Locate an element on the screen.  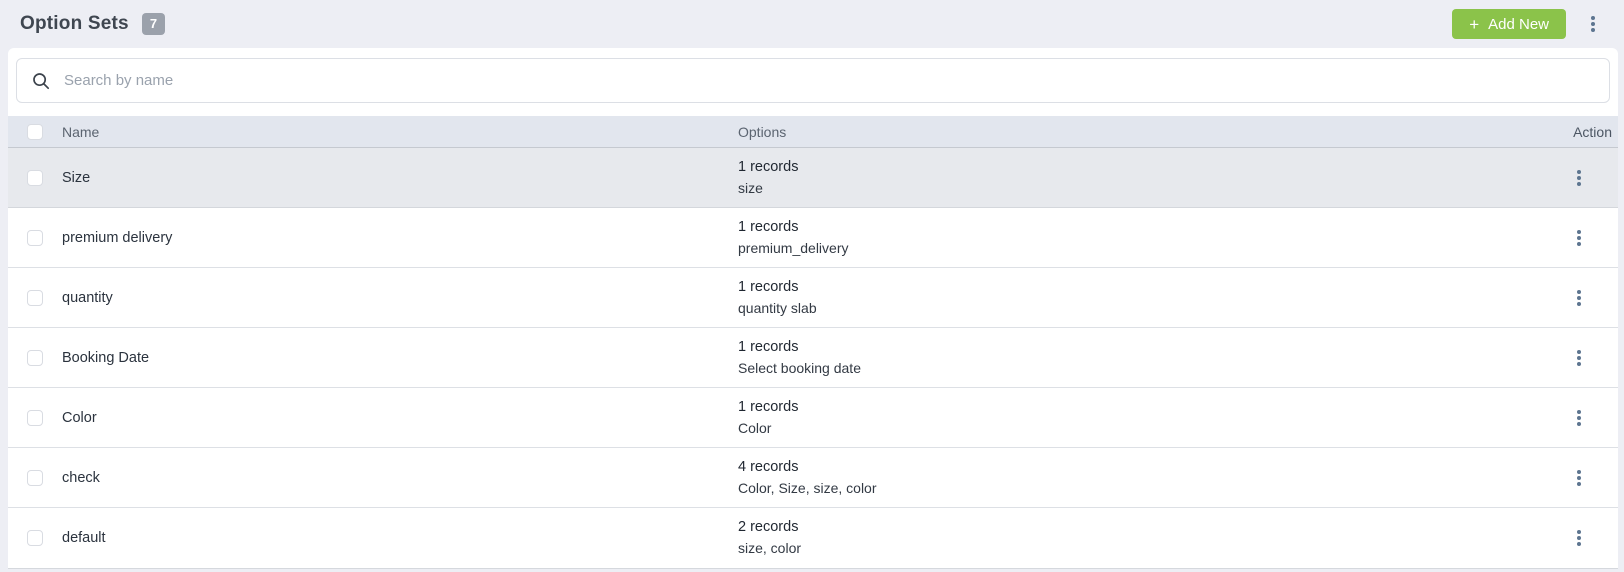
options-list: quantity slab is located at coordinates (777, 307).